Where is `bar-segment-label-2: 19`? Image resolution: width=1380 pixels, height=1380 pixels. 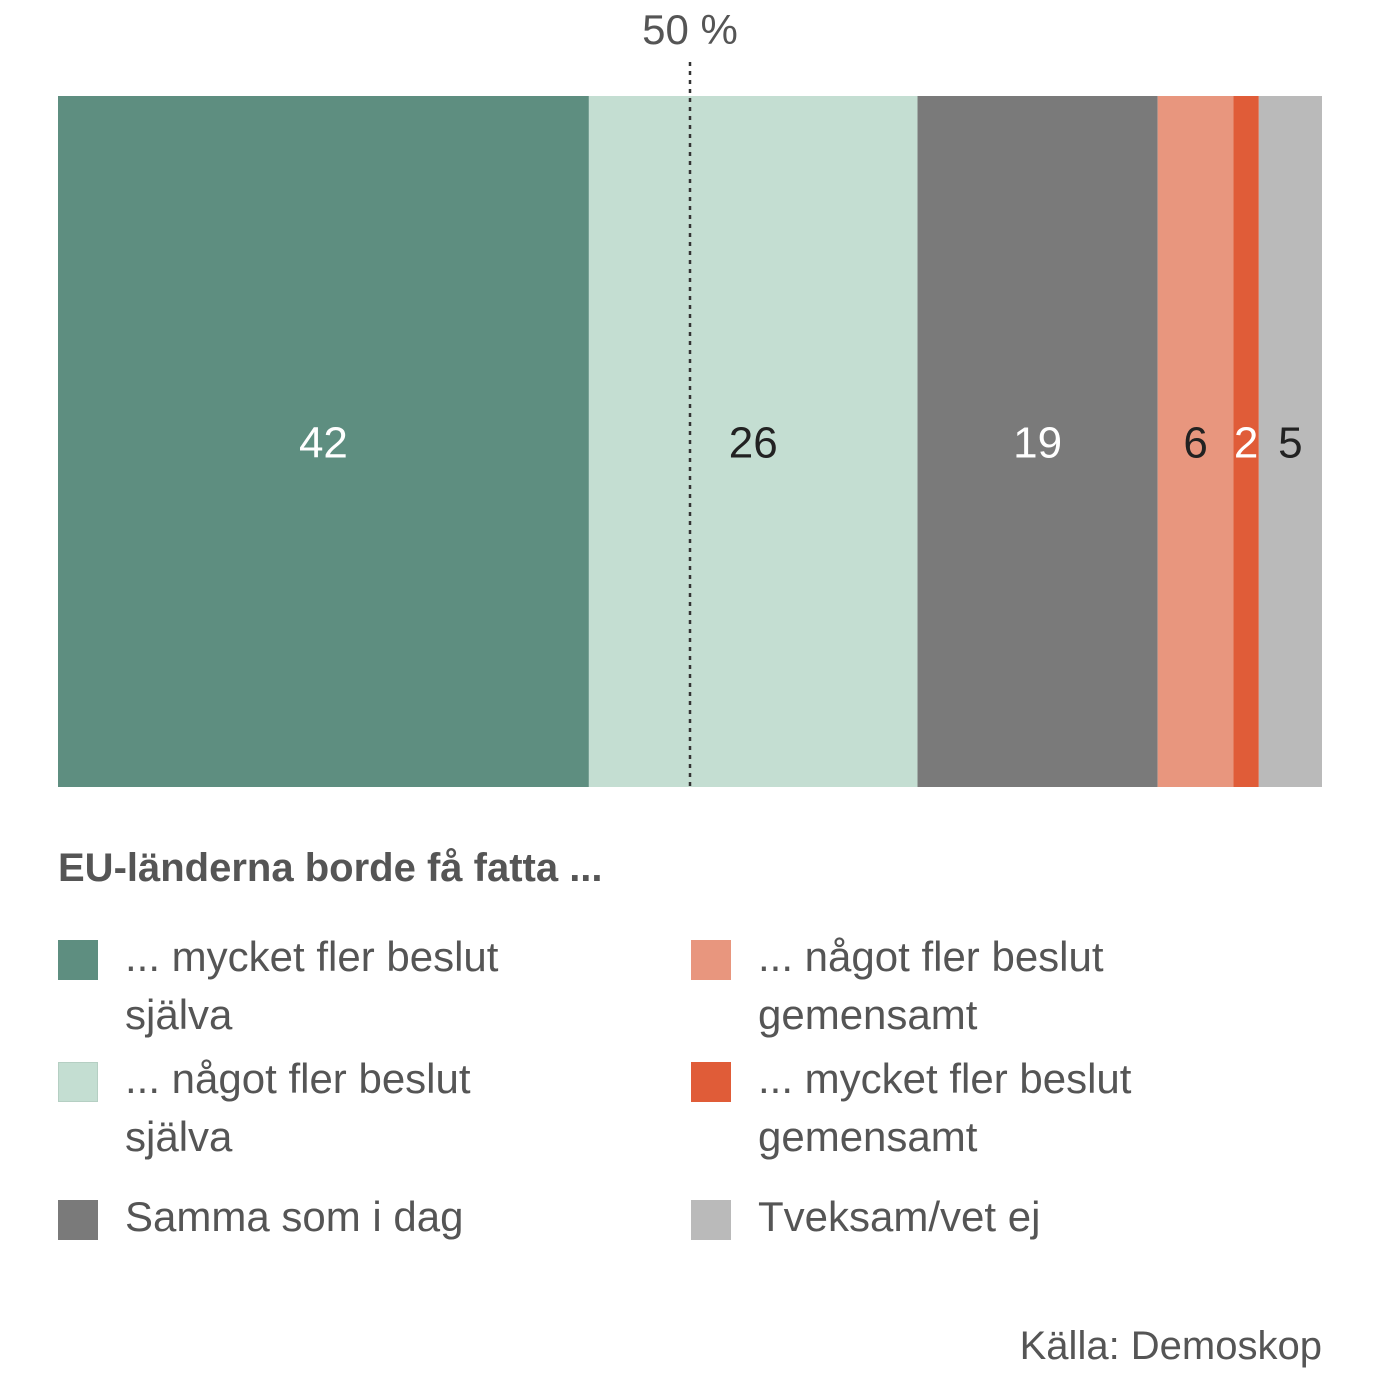
bar-segment-label-2: 19 is located at coordinates (1037, 443).